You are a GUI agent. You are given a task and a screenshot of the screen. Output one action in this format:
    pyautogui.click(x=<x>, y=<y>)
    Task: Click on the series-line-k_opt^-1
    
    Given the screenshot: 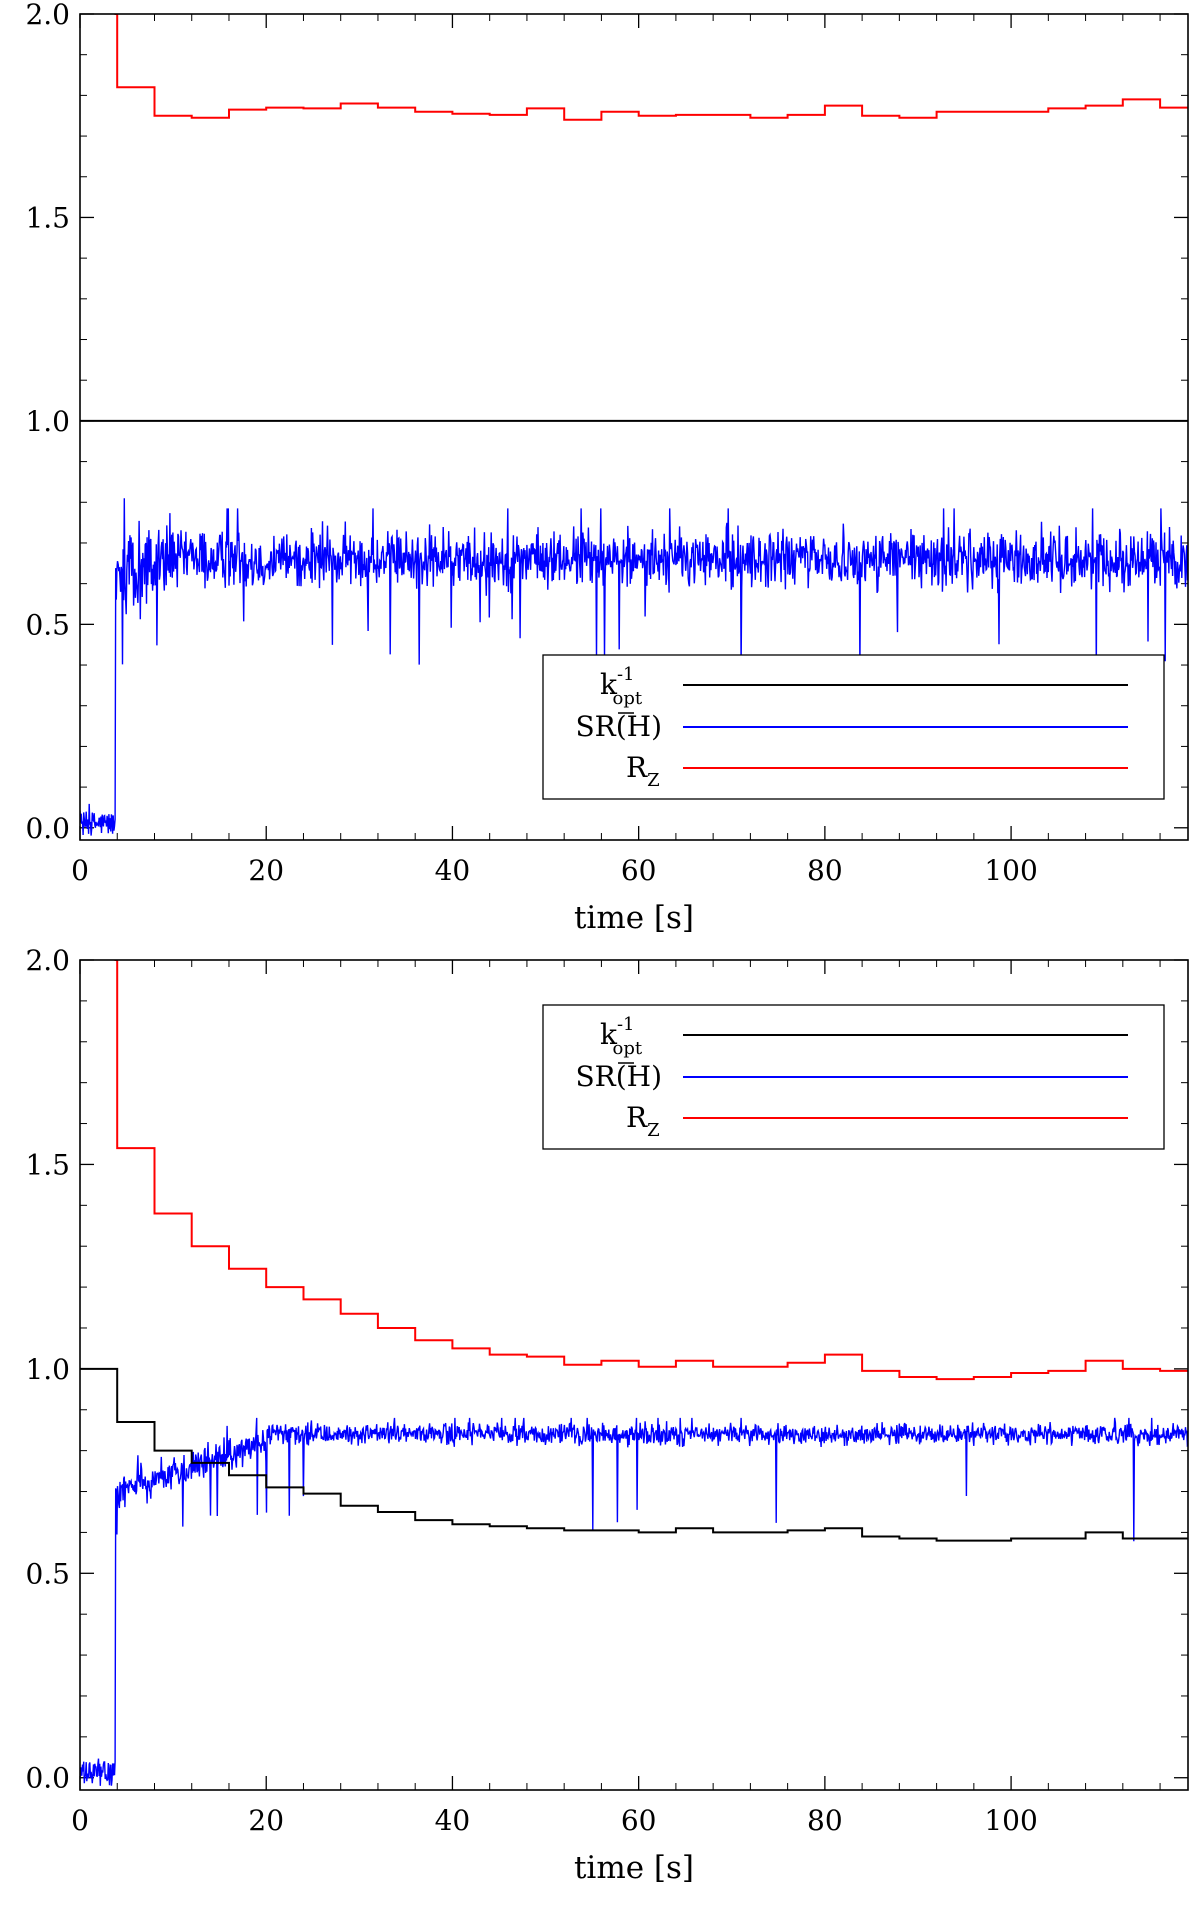 What is the action you would take?
    pyautogui.click(x=634, y=1454)
    